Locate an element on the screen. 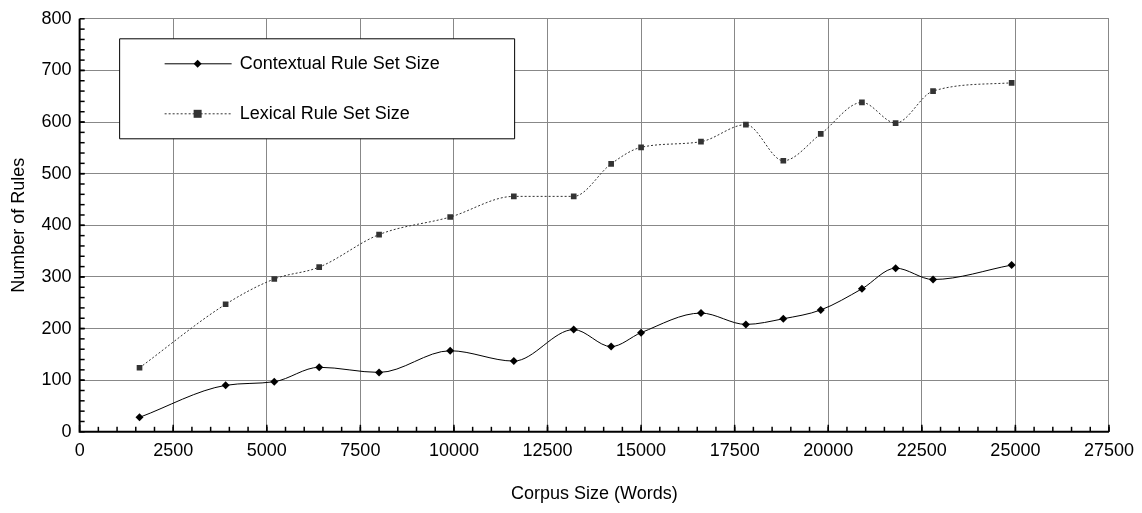 The width and height of the screenshot is (1142, 513). x-tick-label: 12500 is located at coordinates (547, 449).